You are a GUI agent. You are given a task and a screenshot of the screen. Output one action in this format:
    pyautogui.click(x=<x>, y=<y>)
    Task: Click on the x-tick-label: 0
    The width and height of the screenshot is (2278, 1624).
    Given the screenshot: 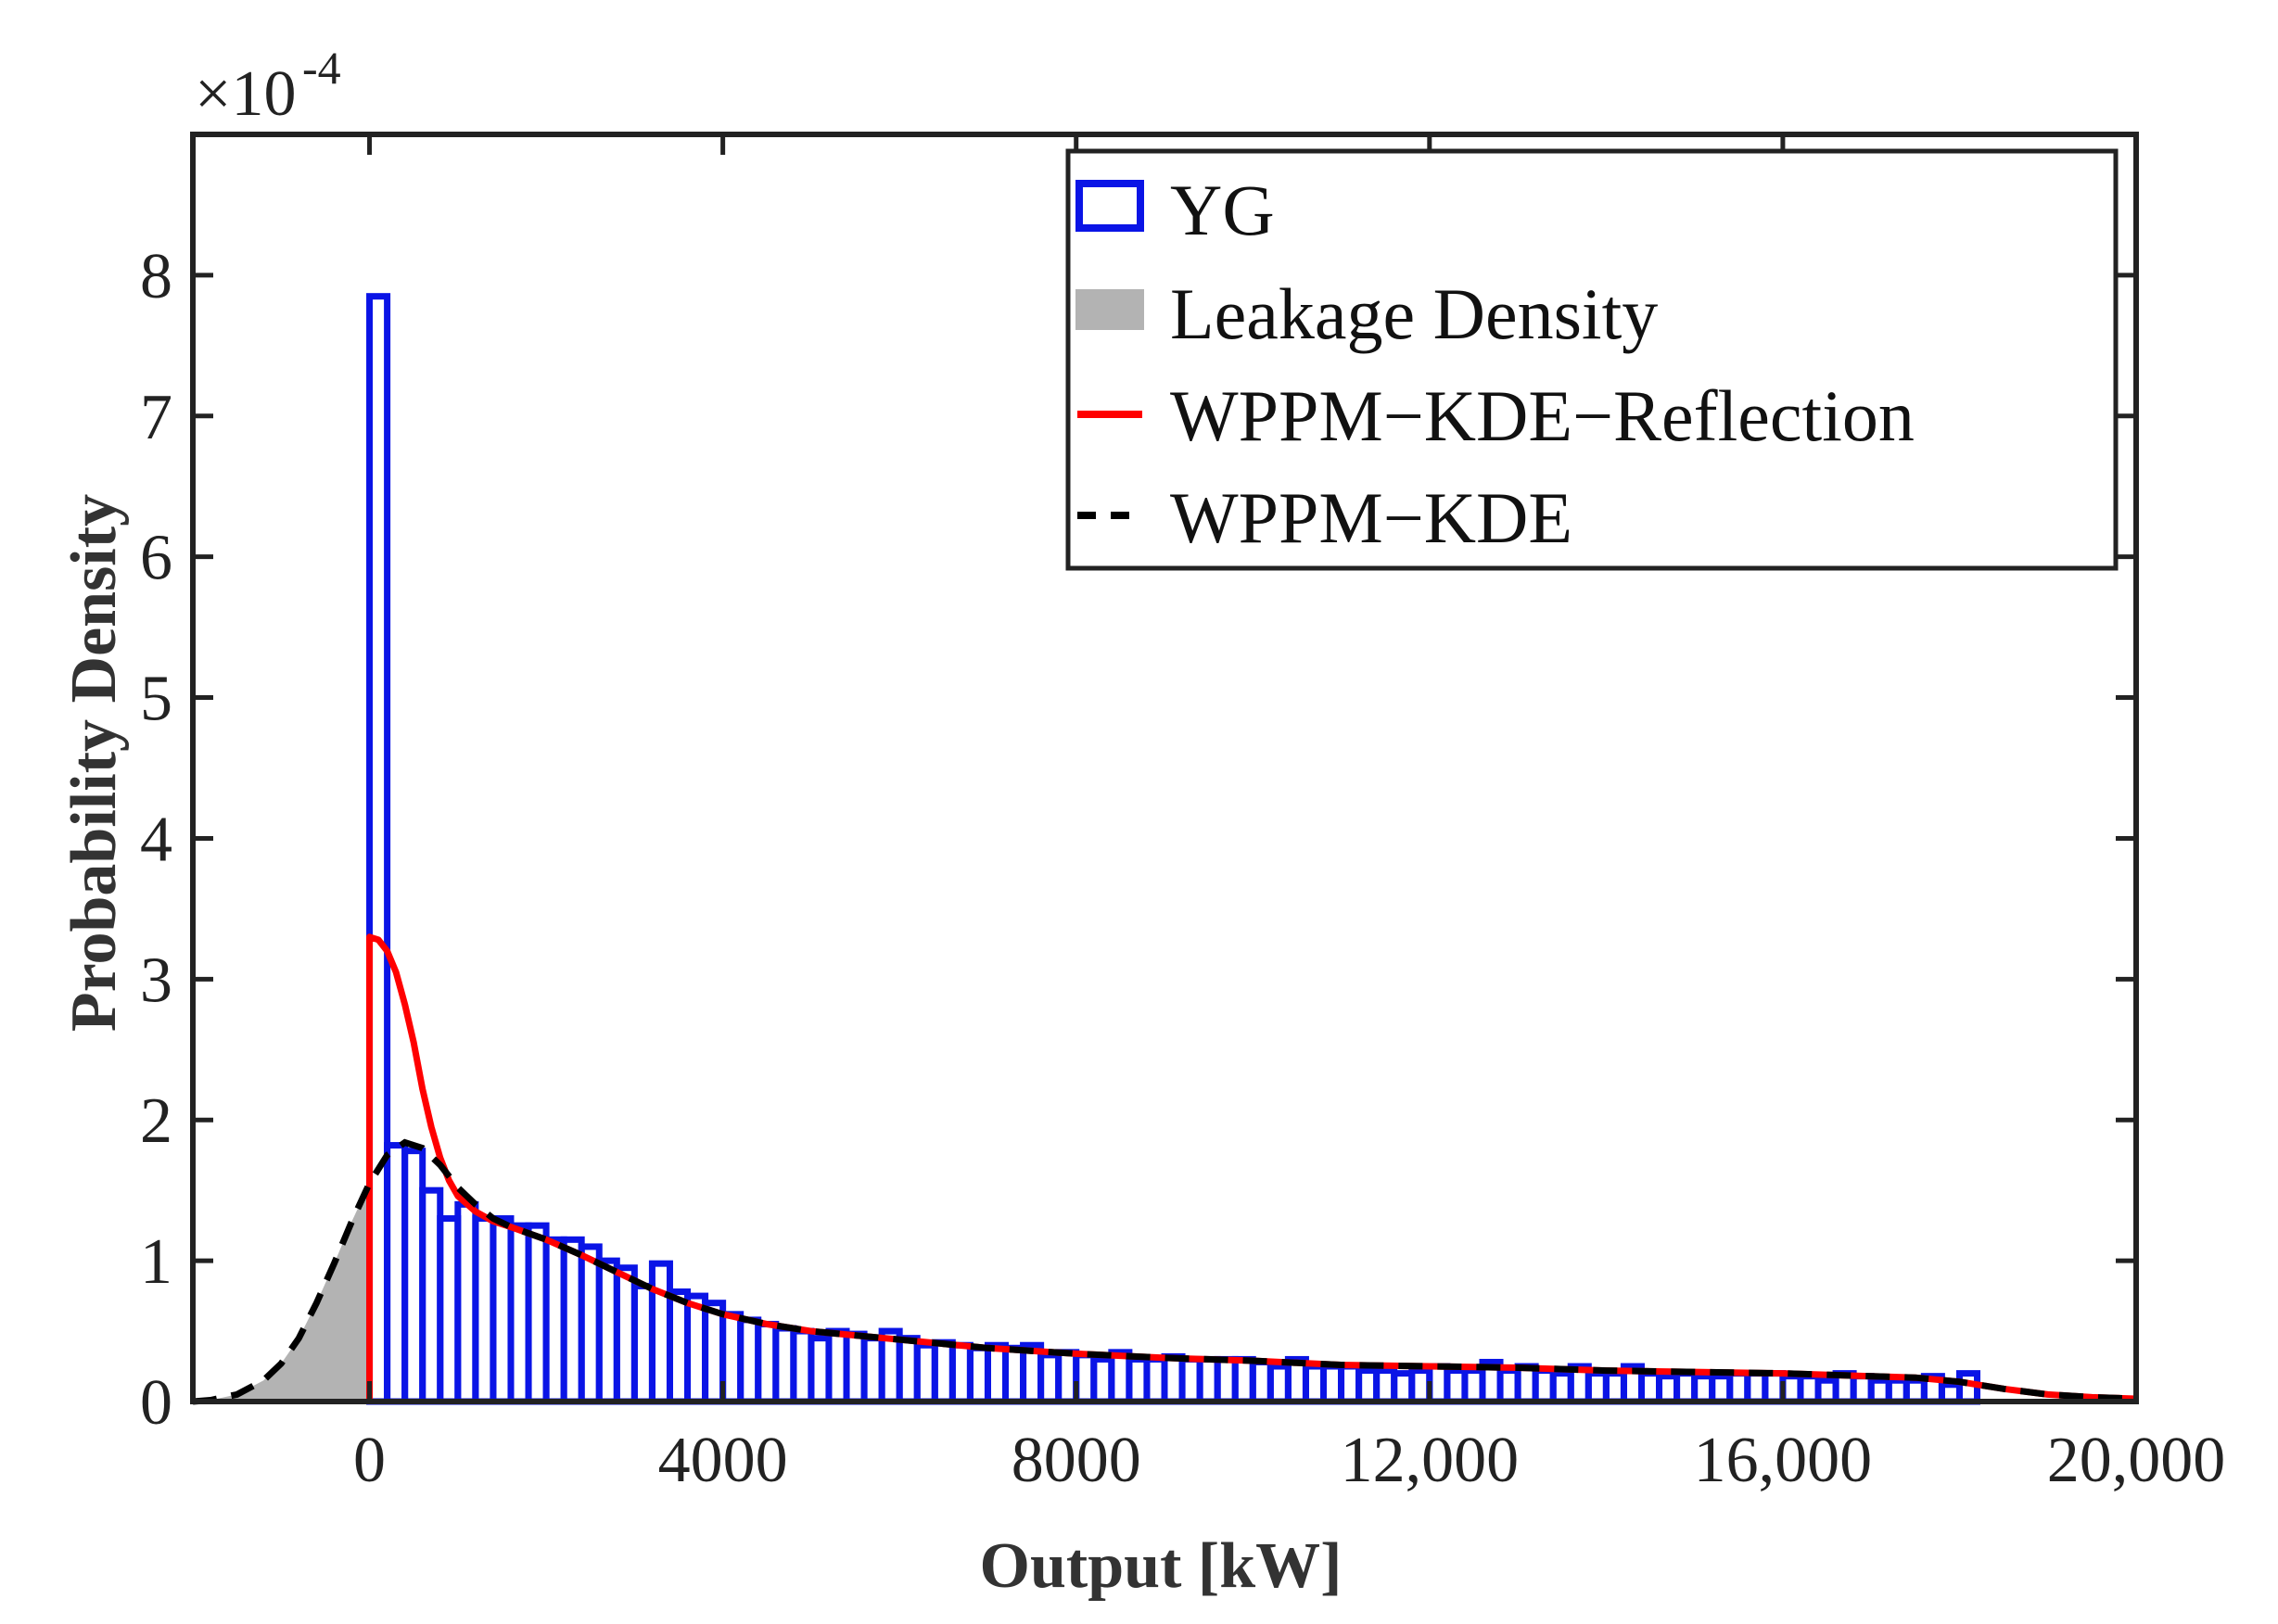 What is the action you would take?
    pyautogui.click(x=369, y=1460)
    